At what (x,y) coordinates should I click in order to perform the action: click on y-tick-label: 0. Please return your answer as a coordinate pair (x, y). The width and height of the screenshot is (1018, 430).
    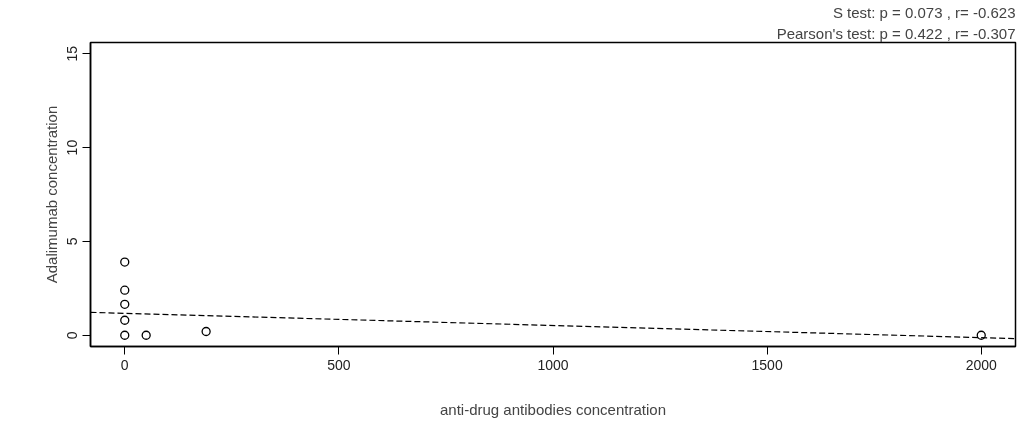
    Looking at the image, I should click on (72, 335).